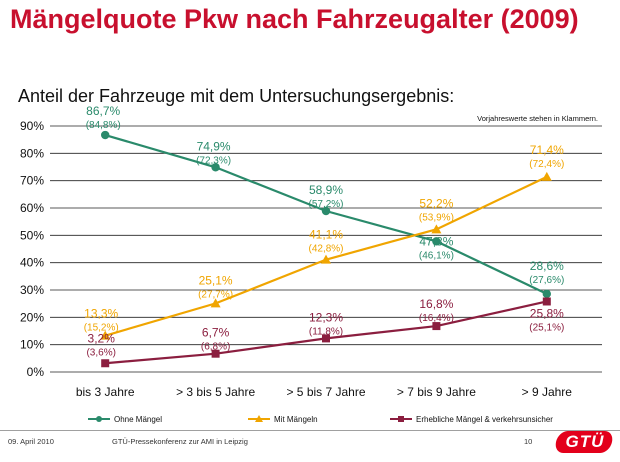  I want to click on legend-label: Mit Mängeln, so click(296, 419).